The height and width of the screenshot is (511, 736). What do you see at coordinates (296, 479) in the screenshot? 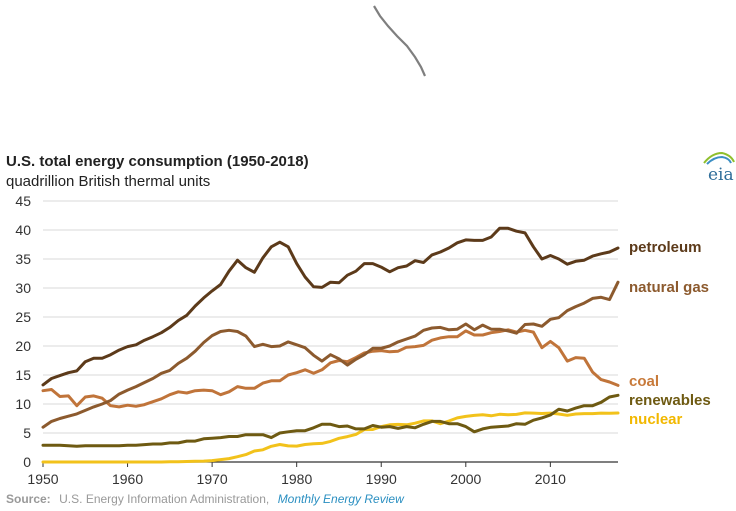
I see `x-tick-label: 1980` at bounding box center [296, 479].